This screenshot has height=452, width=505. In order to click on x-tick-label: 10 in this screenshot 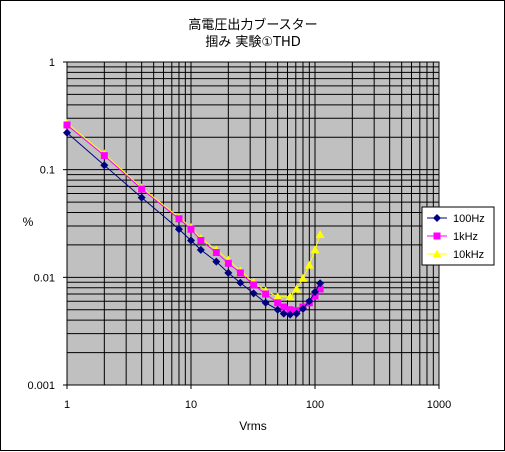, I will do `click(191, 405)`.